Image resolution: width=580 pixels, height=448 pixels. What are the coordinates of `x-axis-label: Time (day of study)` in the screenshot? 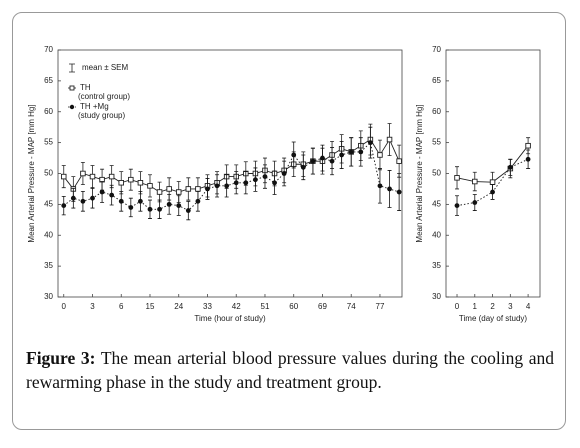 It's located at (493, 318).